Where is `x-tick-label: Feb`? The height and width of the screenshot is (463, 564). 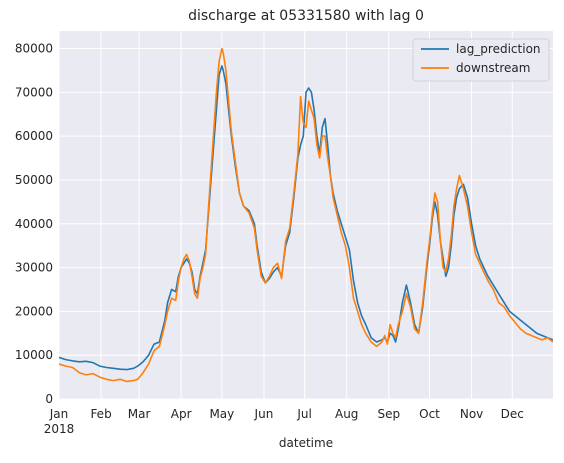
x-tick-label: Feb is located at coordinates (100, 414).